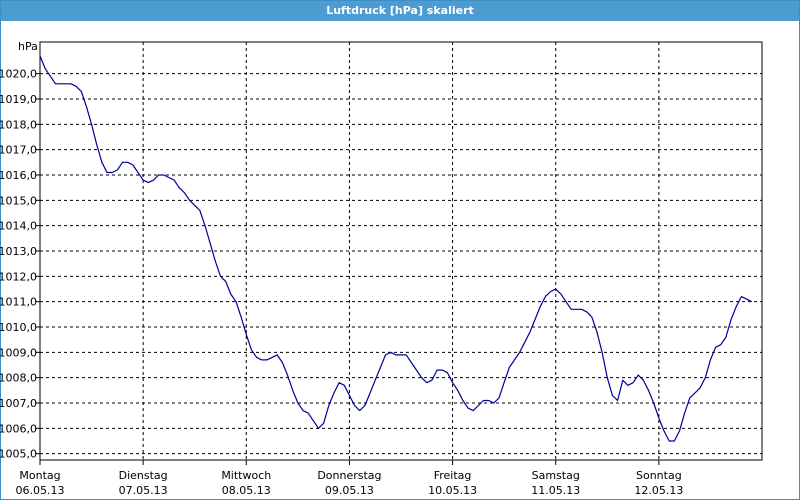 Image resolution: width=800 pixels, height=500 pixels. What do you see at coordinates (143, 475) in the screenshot?
I see `x-tick-day: Dienstag` at bounding box center [143, 475].